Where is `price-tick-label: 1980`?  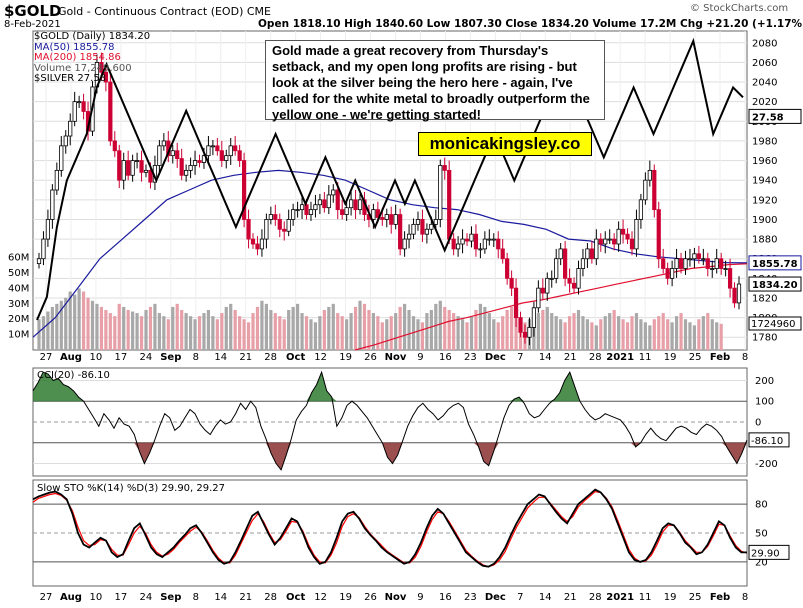 price-tick-label: 1980 is located at coordinates (764, 141).